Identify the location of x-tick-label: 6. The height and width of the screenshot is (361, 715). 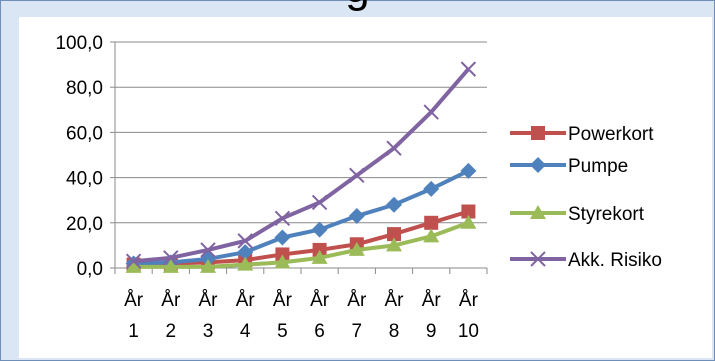
(319, 331).